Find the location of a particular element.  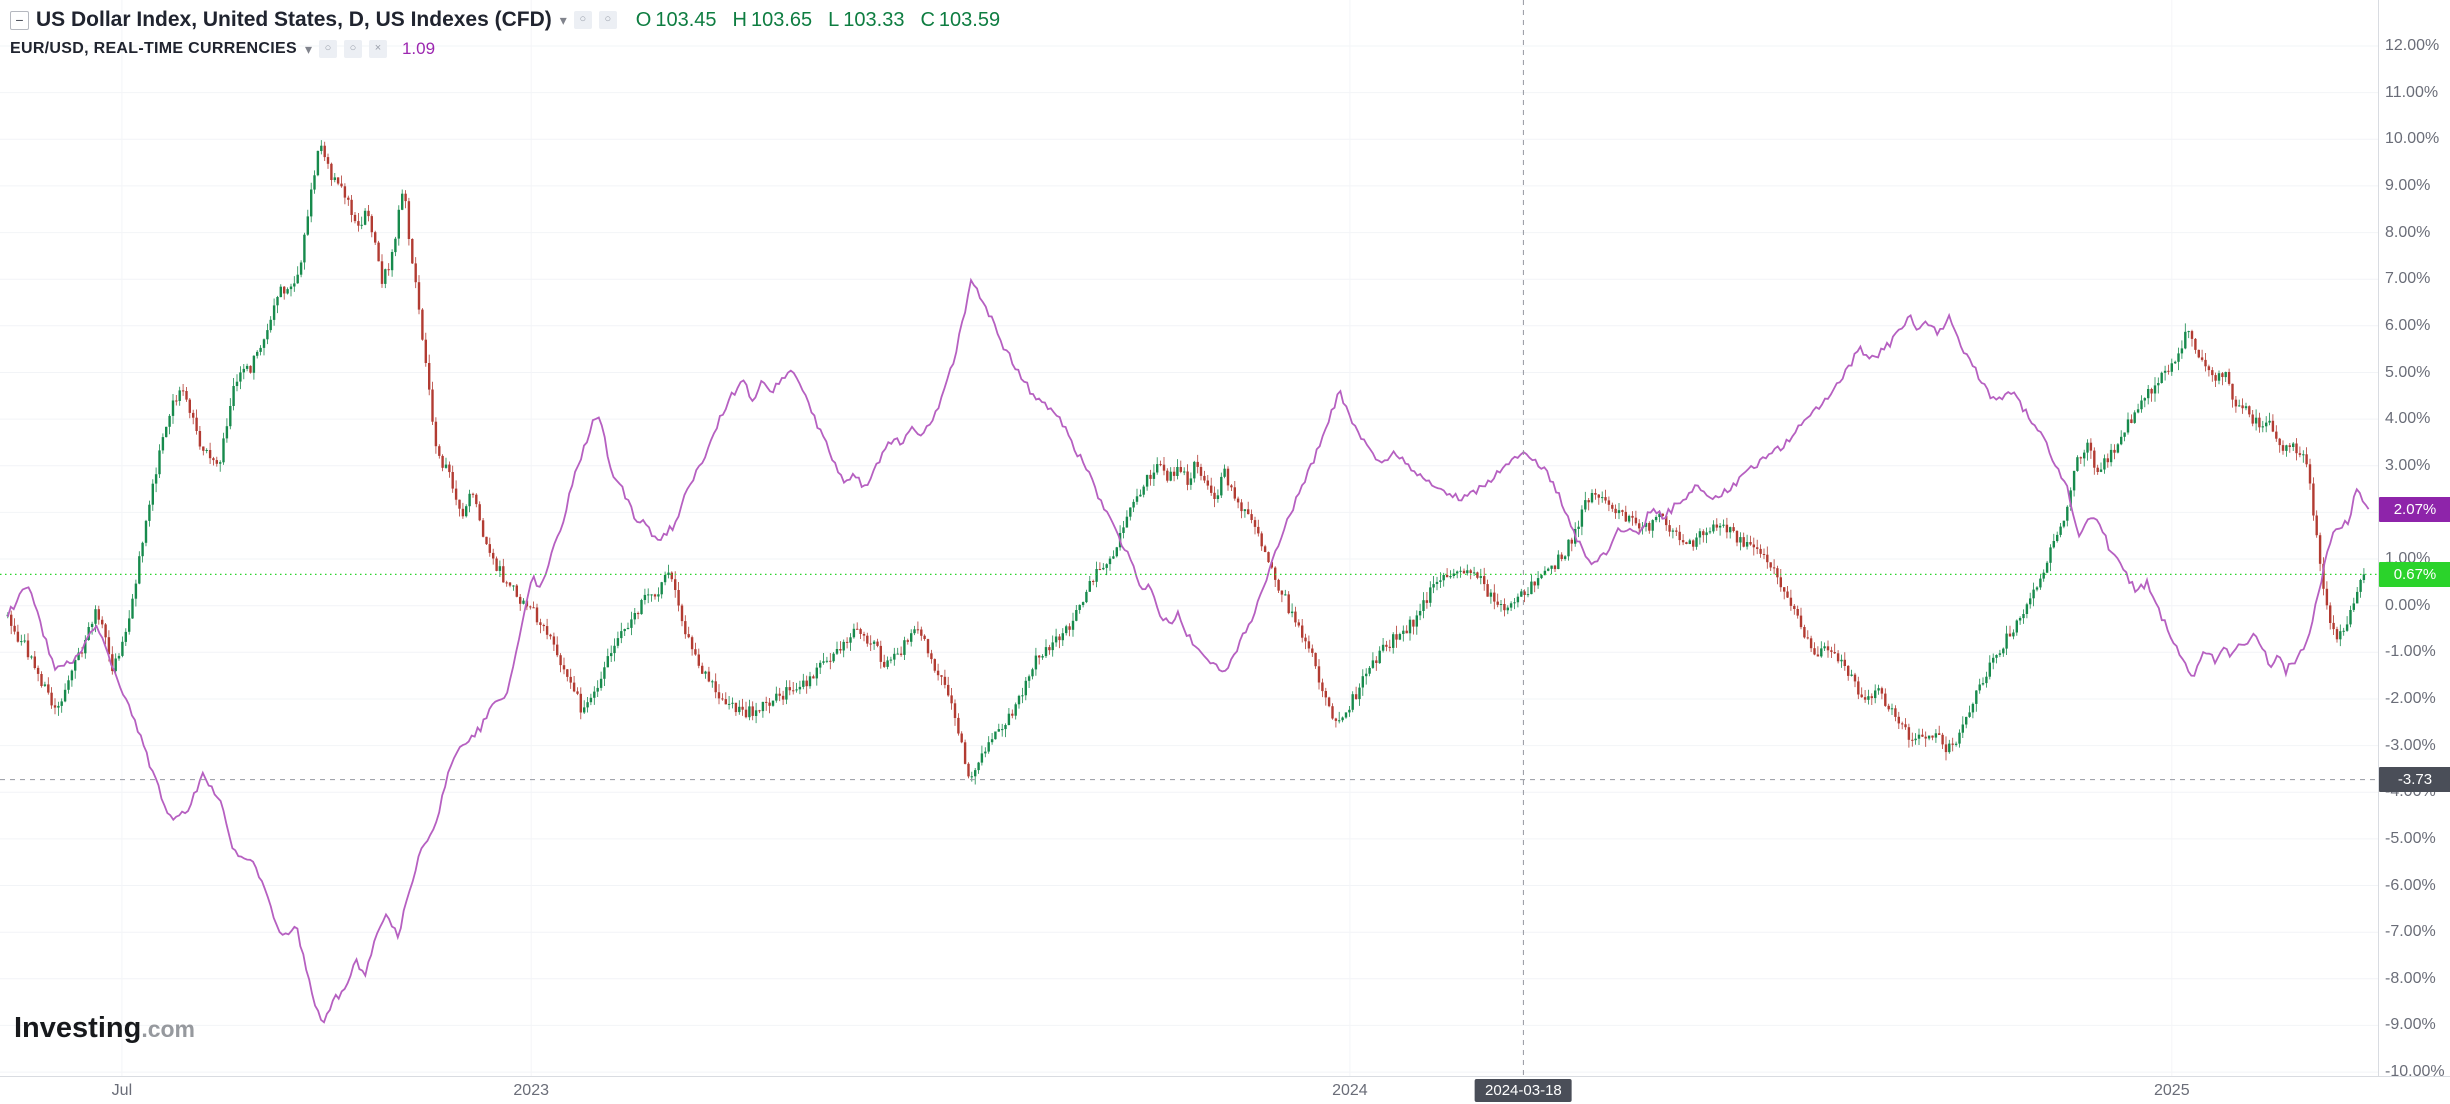

price-axis-label: 5.00% is located at coordinates (2408, 372).